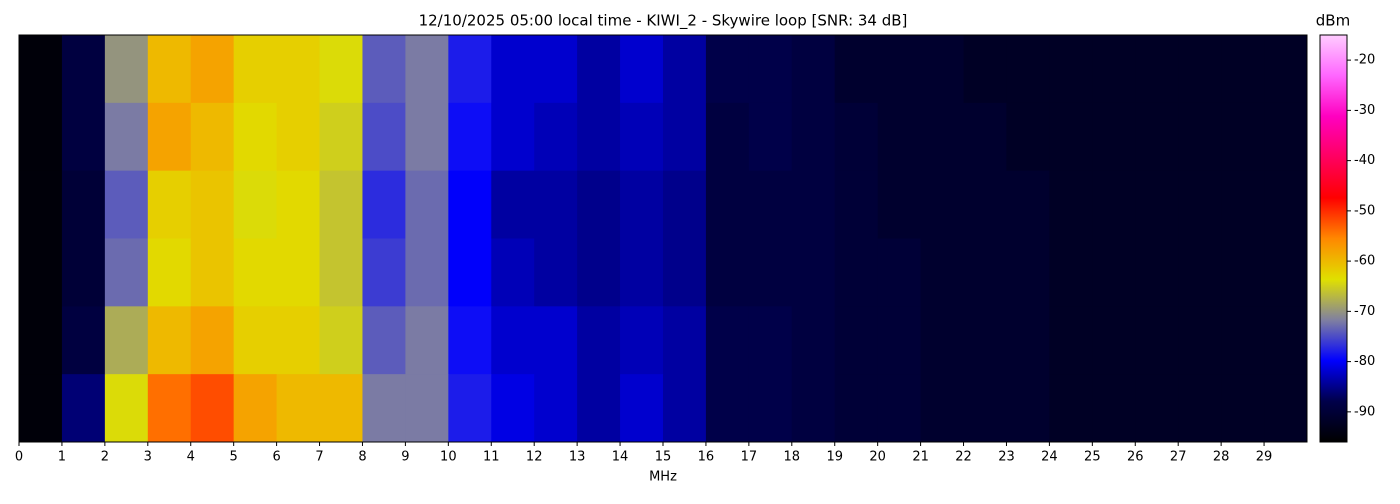 The image size is (1400, 504). I want to click on x-tick-label: 10, so click(448, 457).